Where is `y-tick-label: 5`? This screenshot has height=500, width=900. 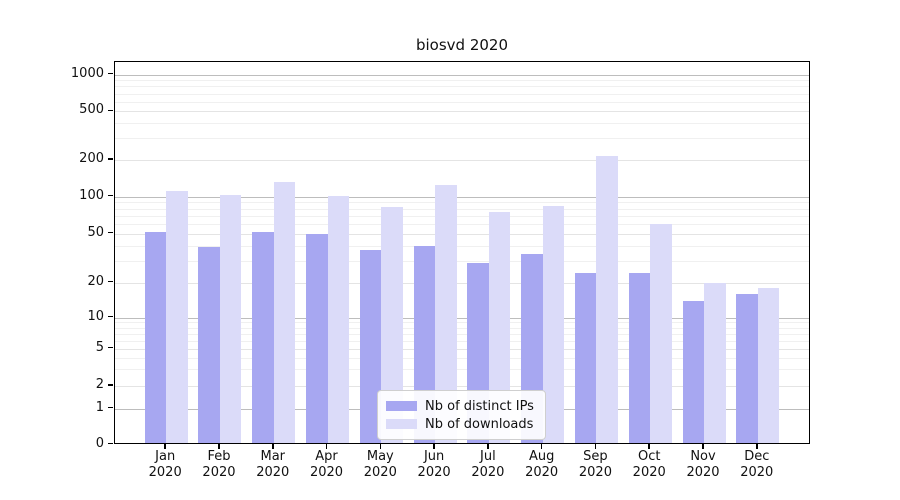
y-tick-label: 5 is located at coordinates (99, 347).